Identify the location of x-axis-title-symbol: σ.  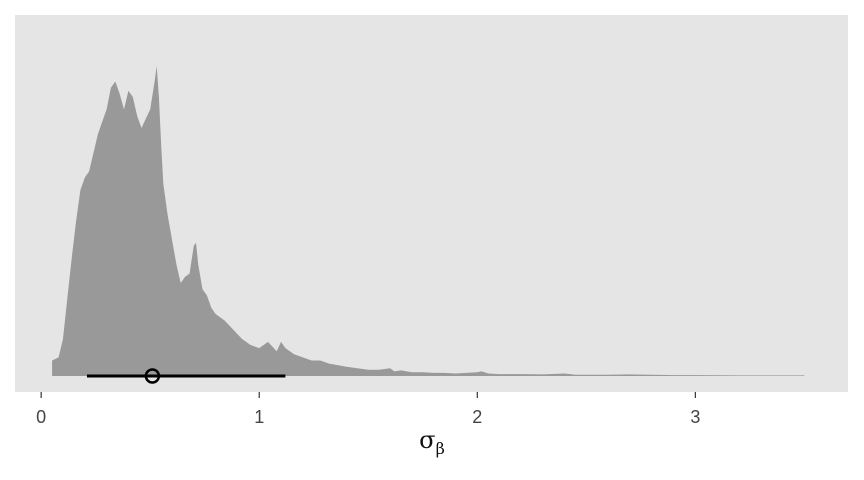
(427, 440).